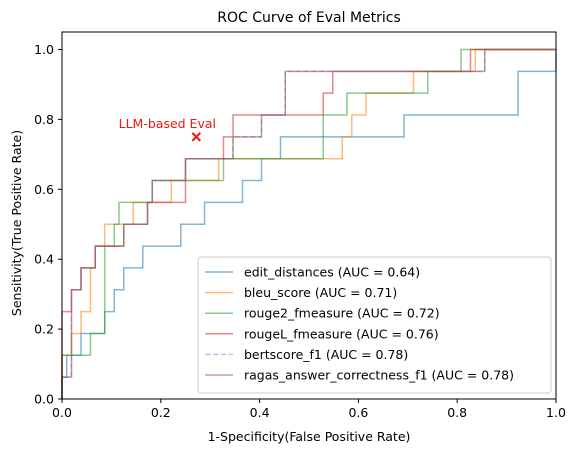 This screenshot has width=578, height=453. What do you see at coordinates (332, 272) in the screenshot?
I see `legend-label: edit_distances (AUC = 0.64)` at bounding box center [332, 272].